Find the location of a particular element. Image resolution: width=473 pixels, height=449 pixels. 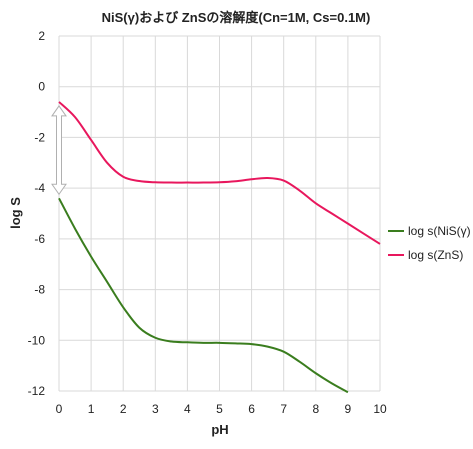

annotation is located at coordinates (59, 150).